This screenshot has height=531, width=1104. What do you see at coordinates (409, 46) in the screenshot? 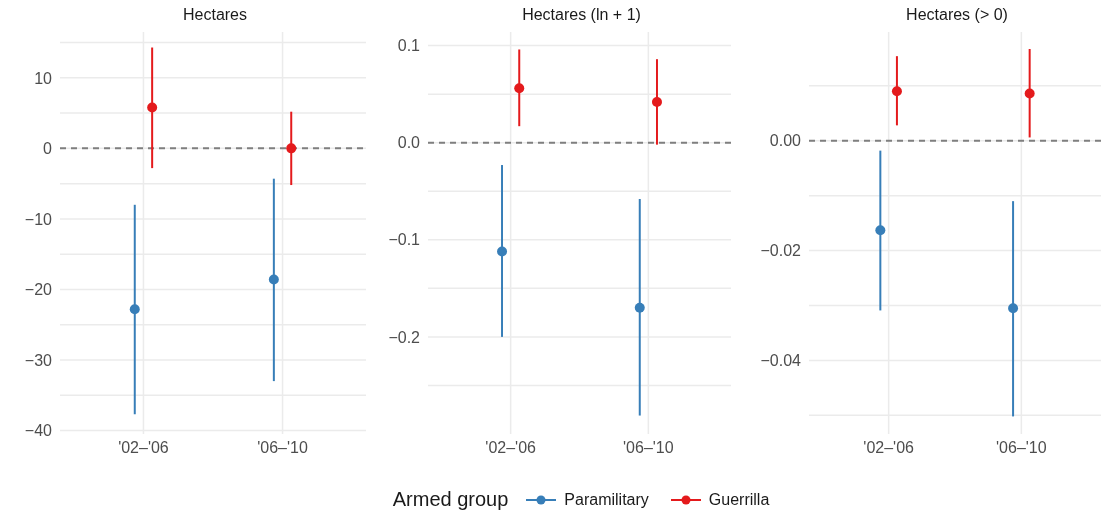
I see `y-tick-label: 0.1` at bounding box center [409, 46].